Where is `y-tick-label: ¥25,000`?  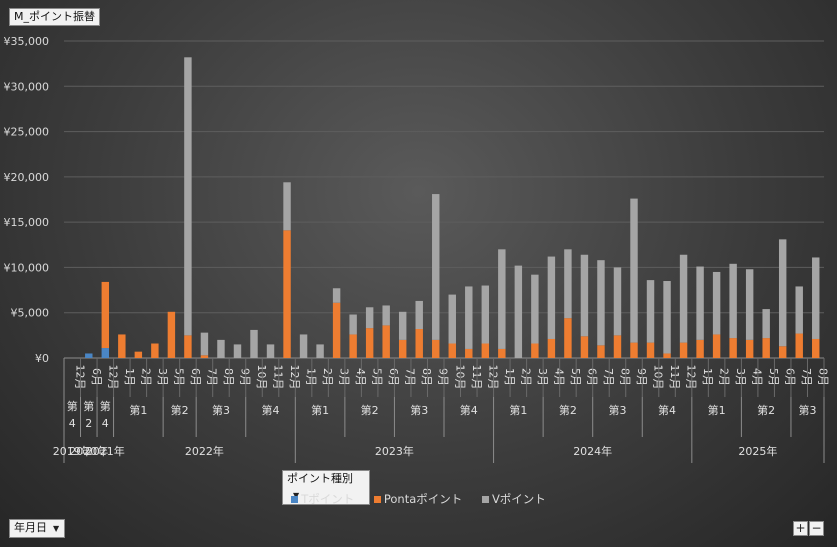 y-tick-label: ¥25,000 is located at coordinates (27, 132).